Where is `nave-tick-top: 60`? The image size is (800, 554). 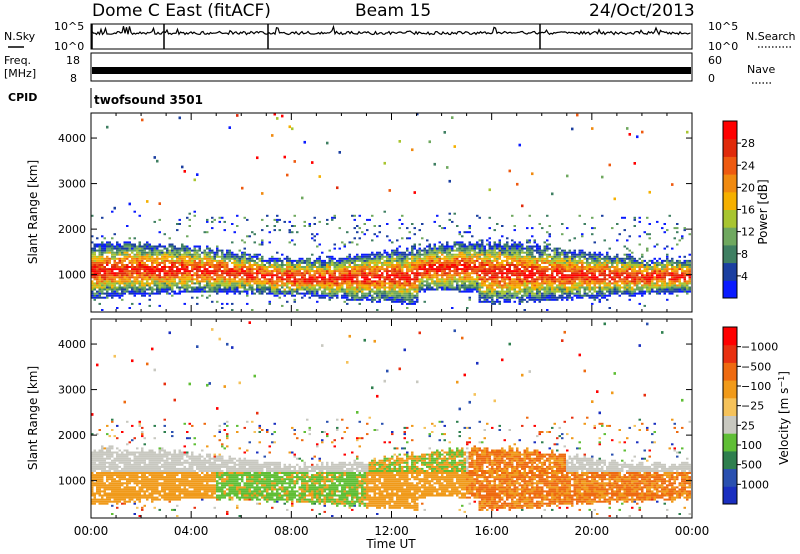 nave-tick-top: 60 is located at coordinates (715, 60).